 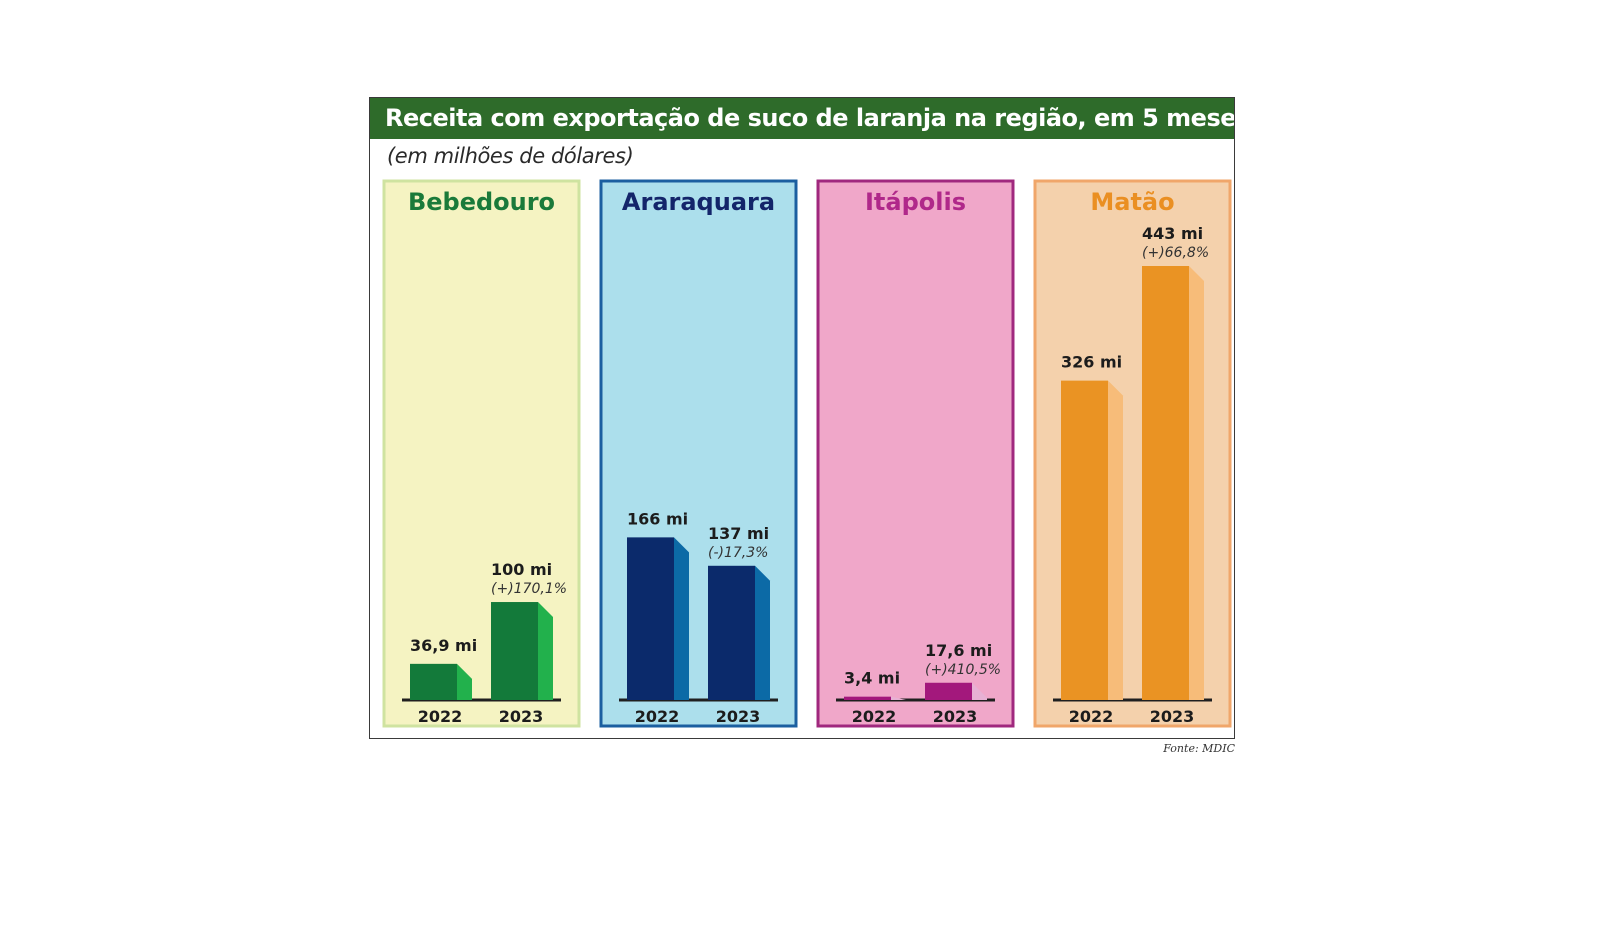 What do you see at coordinates (867, 698) in the screenshot?
I see `bar-itapolis-2022` at bounding box center [867, 698].